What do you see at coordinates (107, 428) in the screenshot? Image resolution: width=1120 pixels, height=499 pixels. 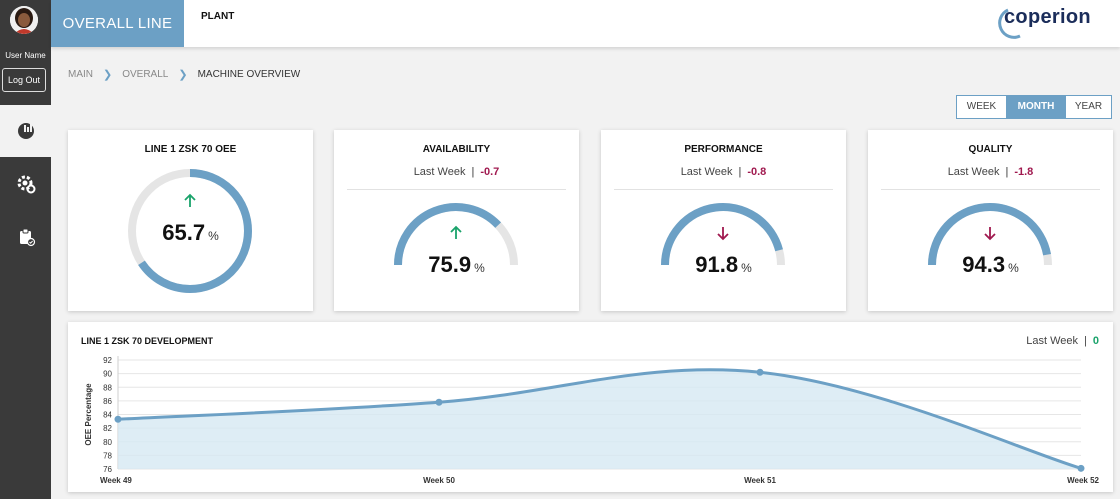 I see `y-tick-label: 82` at bounding box center [107, 428].